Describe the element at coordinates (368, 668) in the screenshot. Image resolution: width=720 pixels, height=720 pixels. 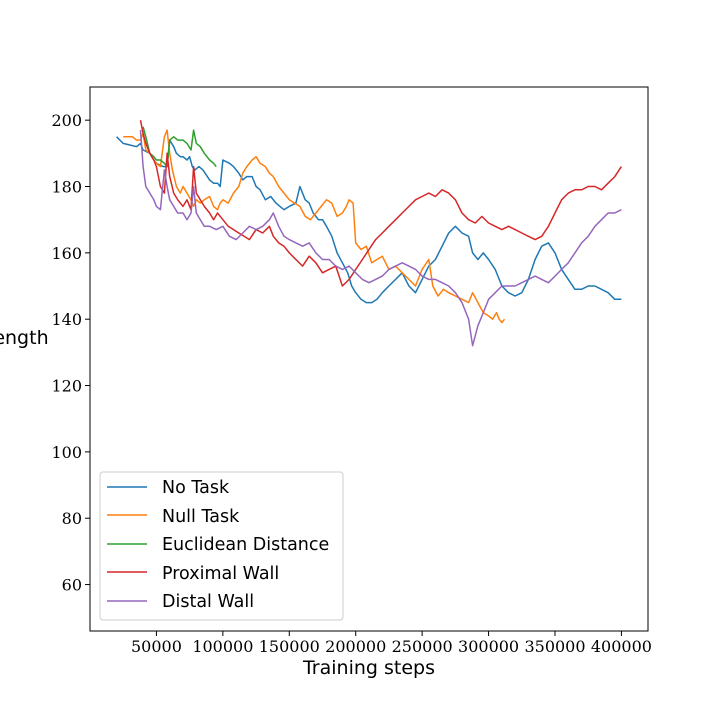
I see `x-axis-label: Training steps` at that location.